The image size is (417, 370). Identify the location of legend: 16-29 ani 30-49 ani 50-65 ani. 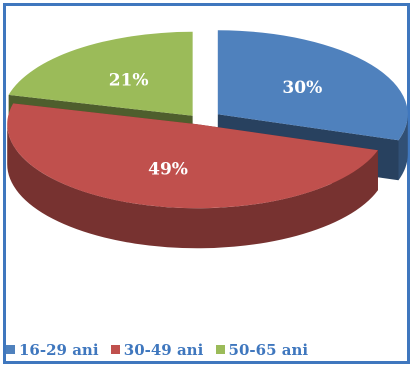
(160, 350).